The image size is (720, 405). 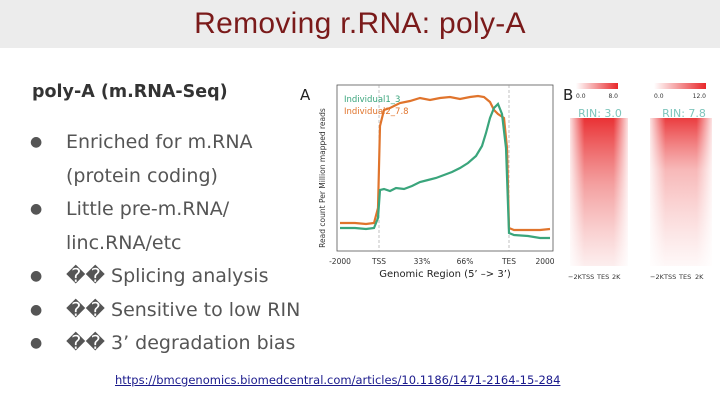 I want to click on bullet-text: �� Splicing analysis, so click(x=167, y=276).